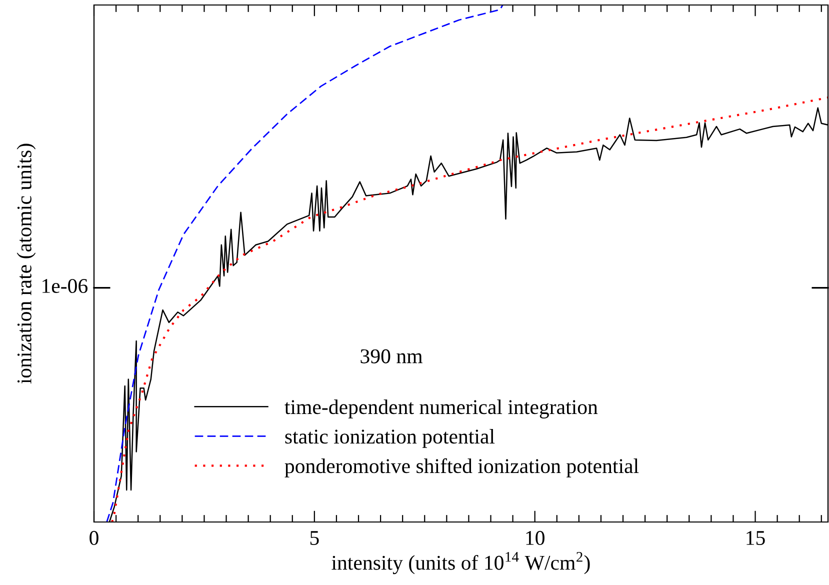 Image resolution: width=829 pixels, height=585 pixels. Describe the element at coordinates (390, 438) in the screenshot. I see `legend-label: static ionization potential` at that location.